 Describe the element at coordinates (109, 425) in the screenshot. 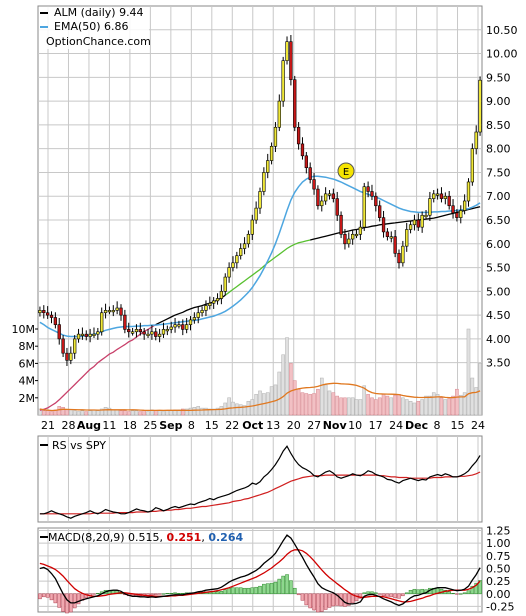

I see `x-label-3: 11` at that location.